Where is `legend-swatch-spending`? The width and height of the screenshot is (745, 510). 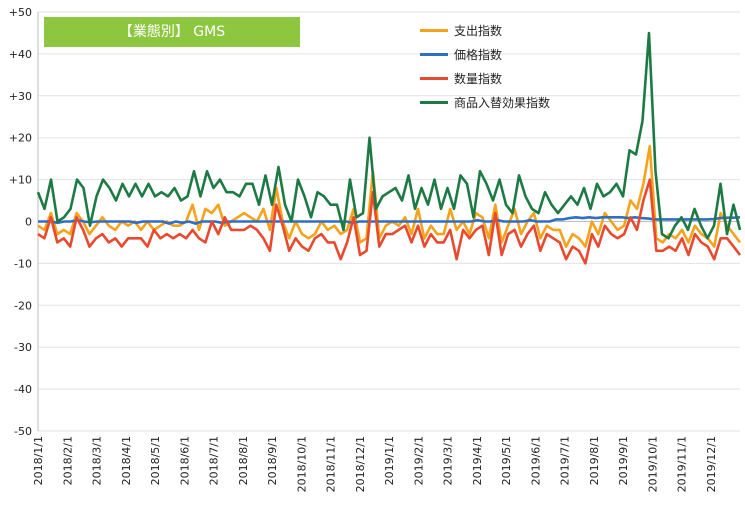
legend-swatch-spending is located at coordinates (434, 30).